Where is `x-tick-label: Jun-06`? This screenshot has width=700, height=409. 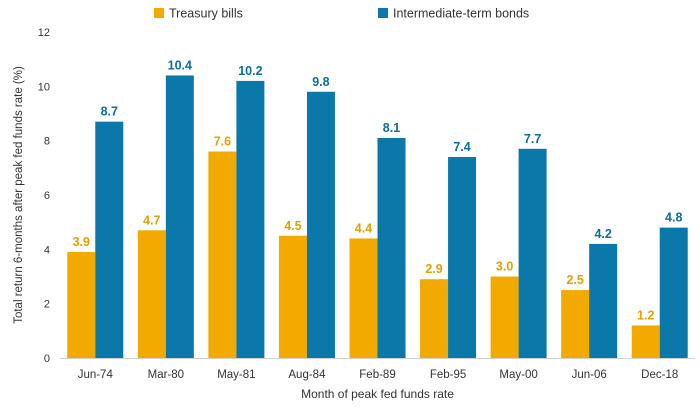
x-tick-label: Jun-06 is located at coordinates (589, 375).